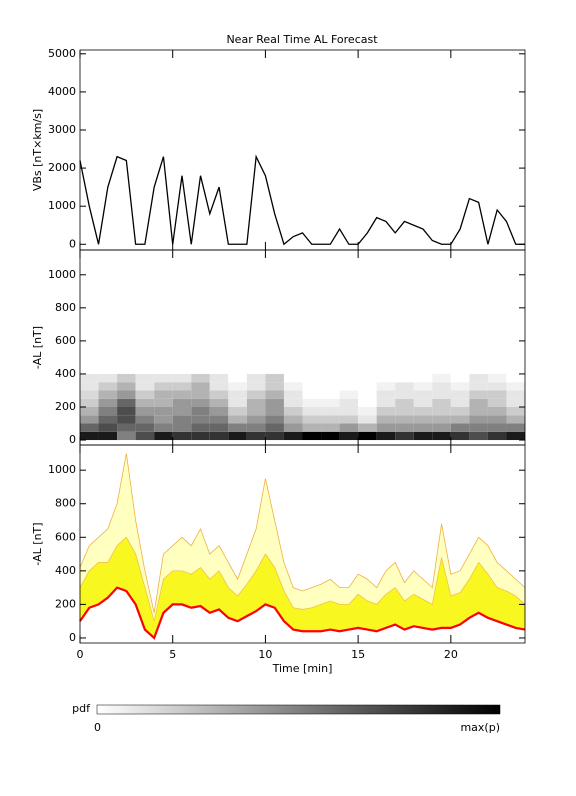 This screenshot has width=576, height=796. Describe the element at coordinates (358, 654) in the screenshot. I see `x-tick-label: 15` at that location.